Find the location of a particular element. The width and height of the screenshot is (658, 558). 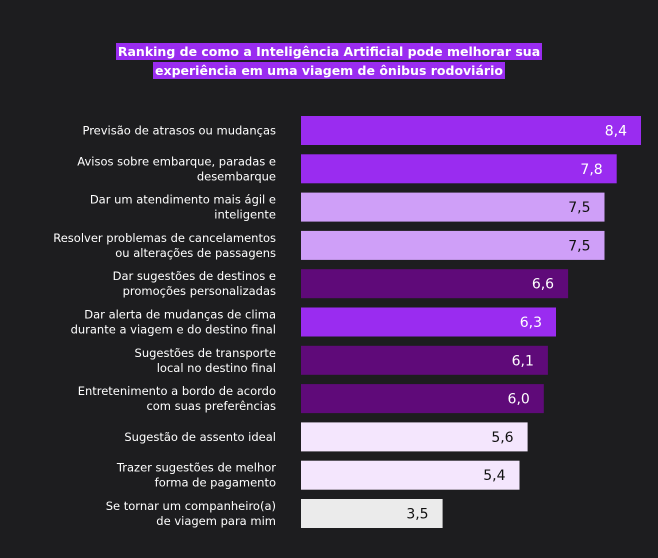

category-label-9-line-1: Sugestão de assento ideal is located at coordinates (200, 437).